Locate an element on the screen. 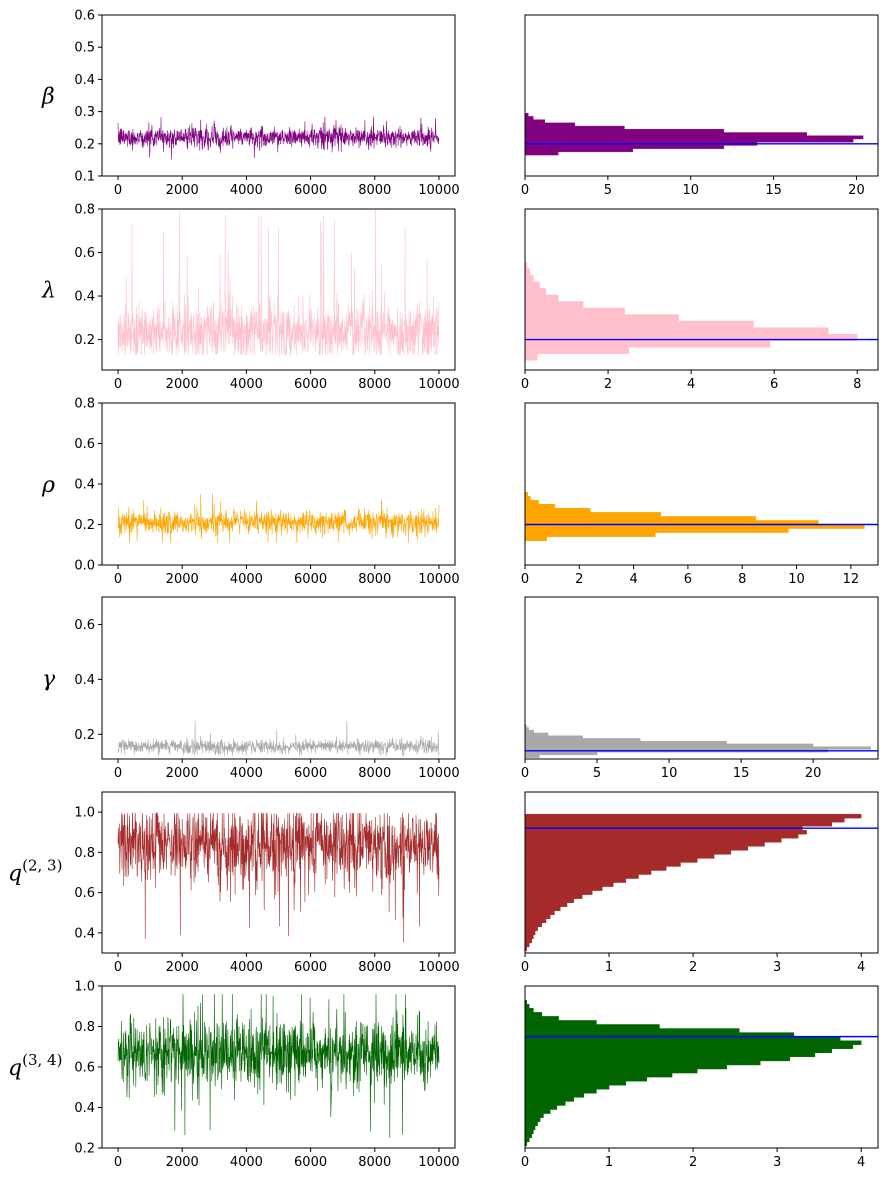 The width and height of the screenshot is (892, 1181). param-label: q(3, 4) is located at coordinates (35, 1066).